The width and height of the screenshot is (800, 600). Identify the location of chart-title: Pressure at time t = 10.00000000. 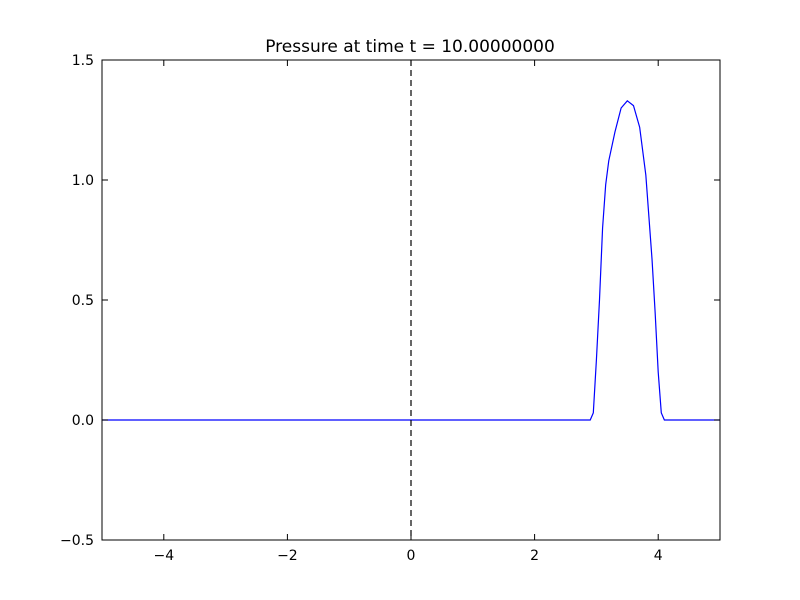
(410, 47).